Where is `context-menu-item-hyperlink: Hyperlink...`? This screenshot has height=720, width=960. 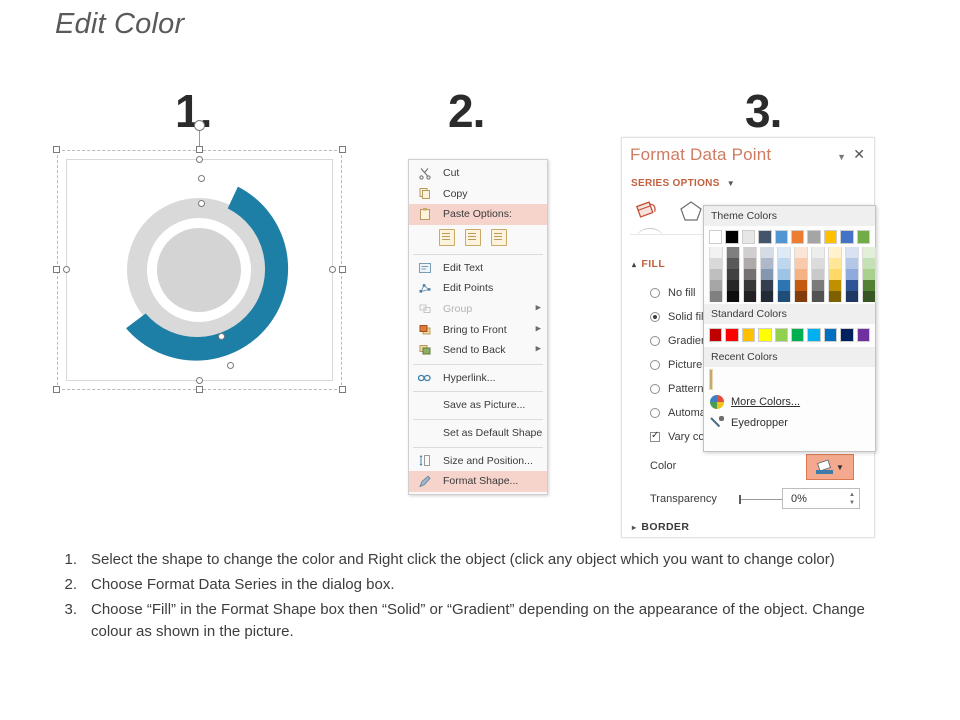
context-menu-item-hyperlink: Hyperlink... is located at coordinates (478, 378).